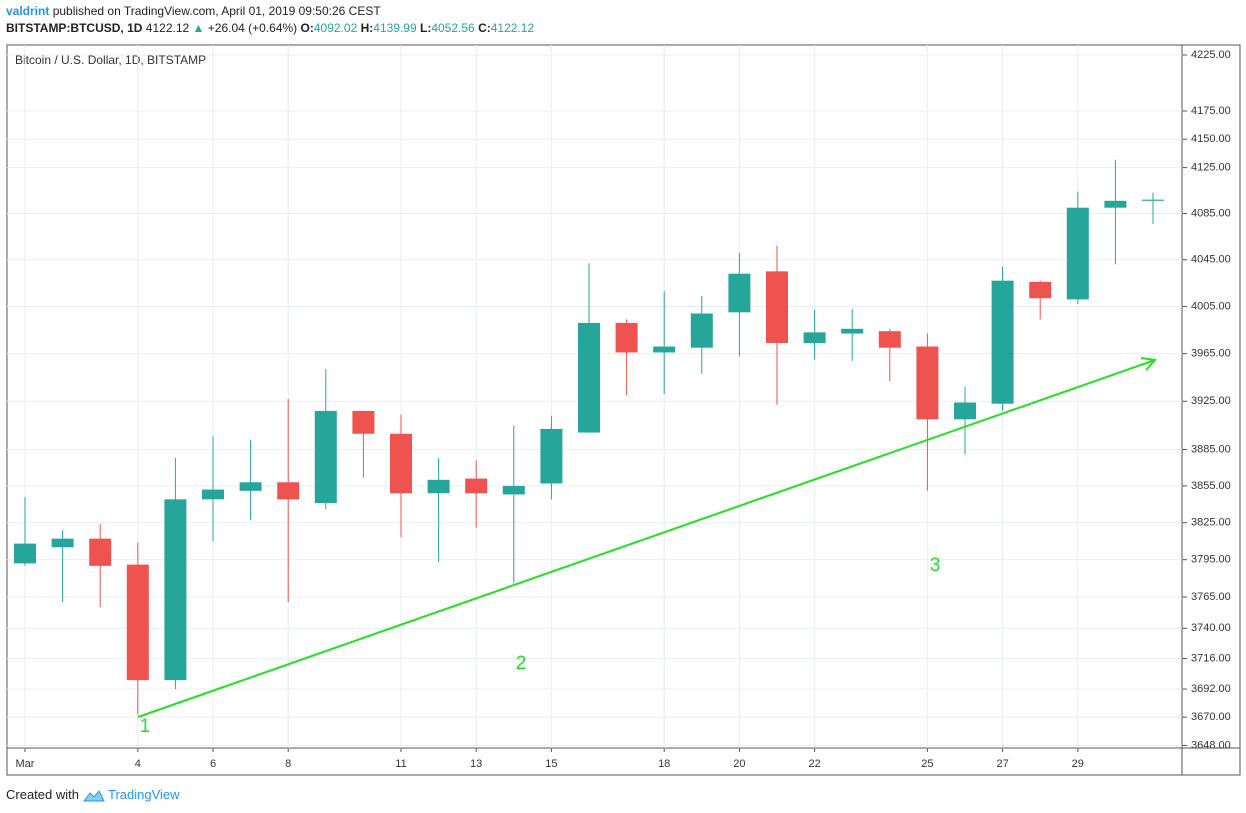 This screenshot has height=813, width=1246. Describe the element at coordinates (1148, 364) in the screenshot. I see `trendline-arrow` at that location.